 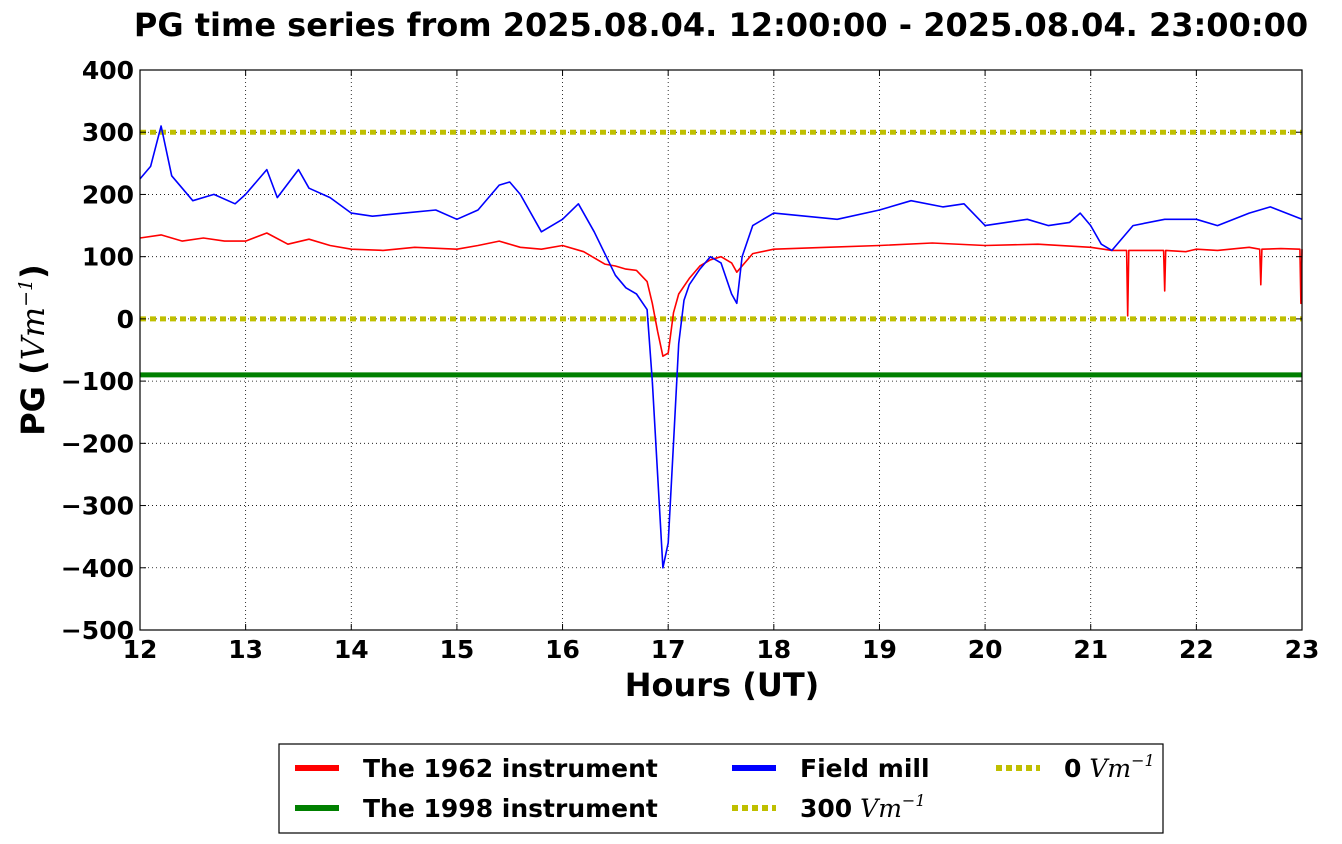 I want to click on x-tick-label: 19, so click(x=879, y=649).